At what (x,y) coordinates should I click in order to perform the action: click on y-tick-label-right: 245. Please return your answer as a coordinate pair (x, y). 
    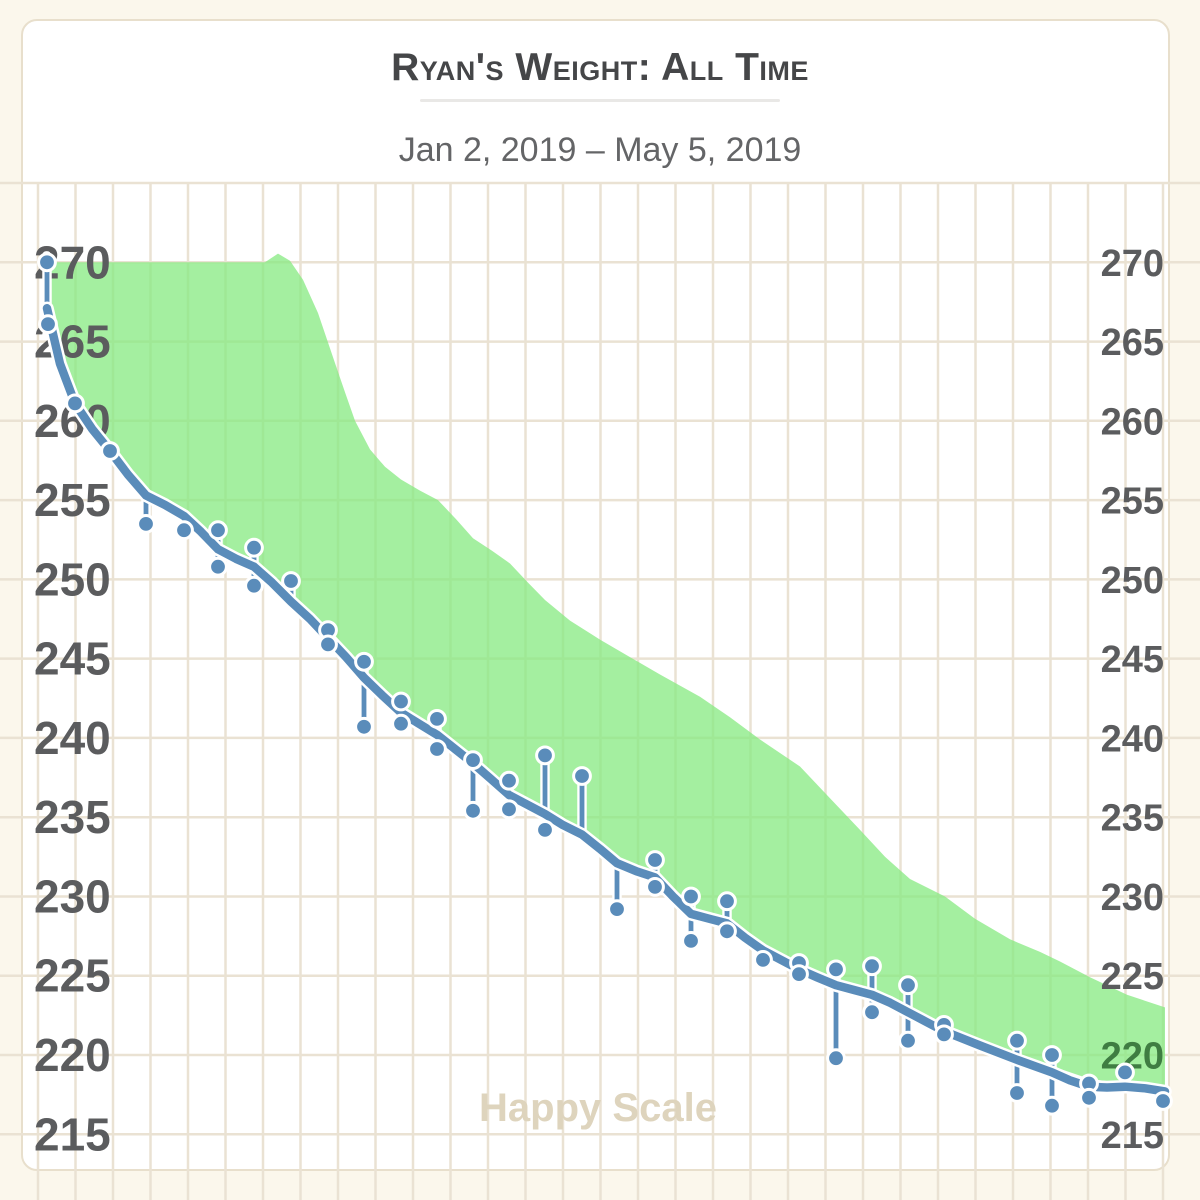
    Looking at the image, I should click on (1132, 660).